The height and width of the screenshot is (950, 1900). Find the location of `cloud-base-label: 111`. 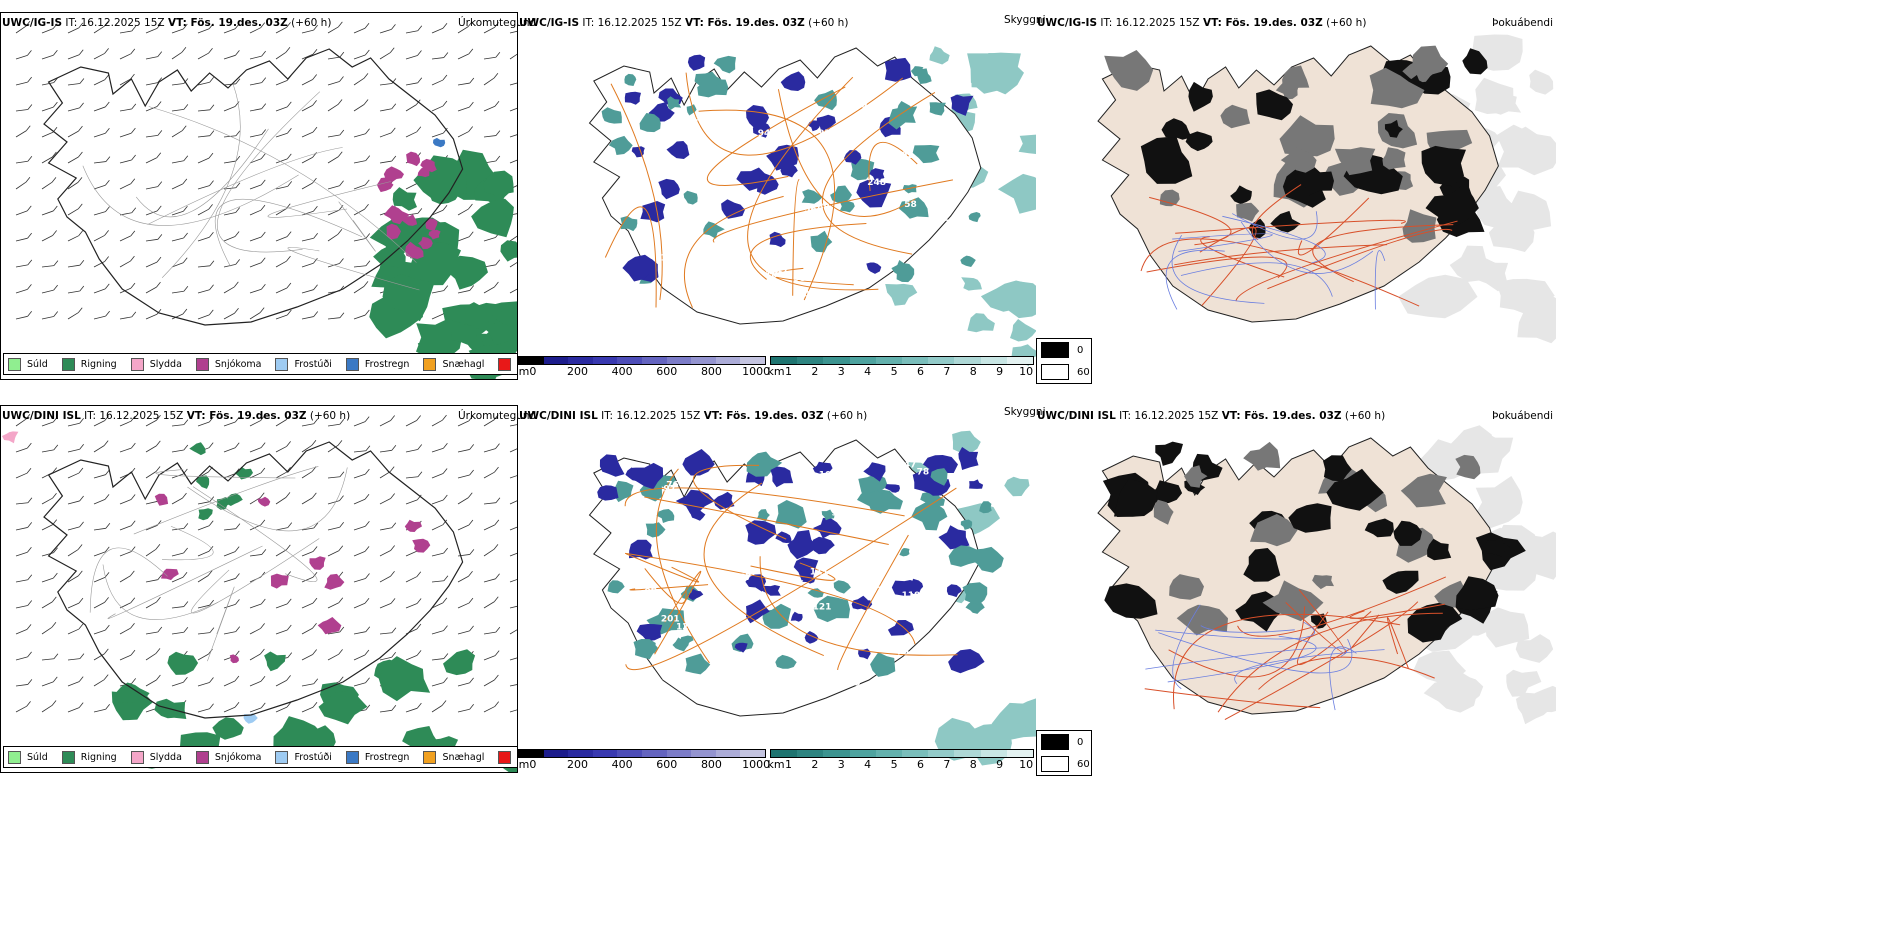

cloud-base-label: 111 is located at coordinates (819, 573).